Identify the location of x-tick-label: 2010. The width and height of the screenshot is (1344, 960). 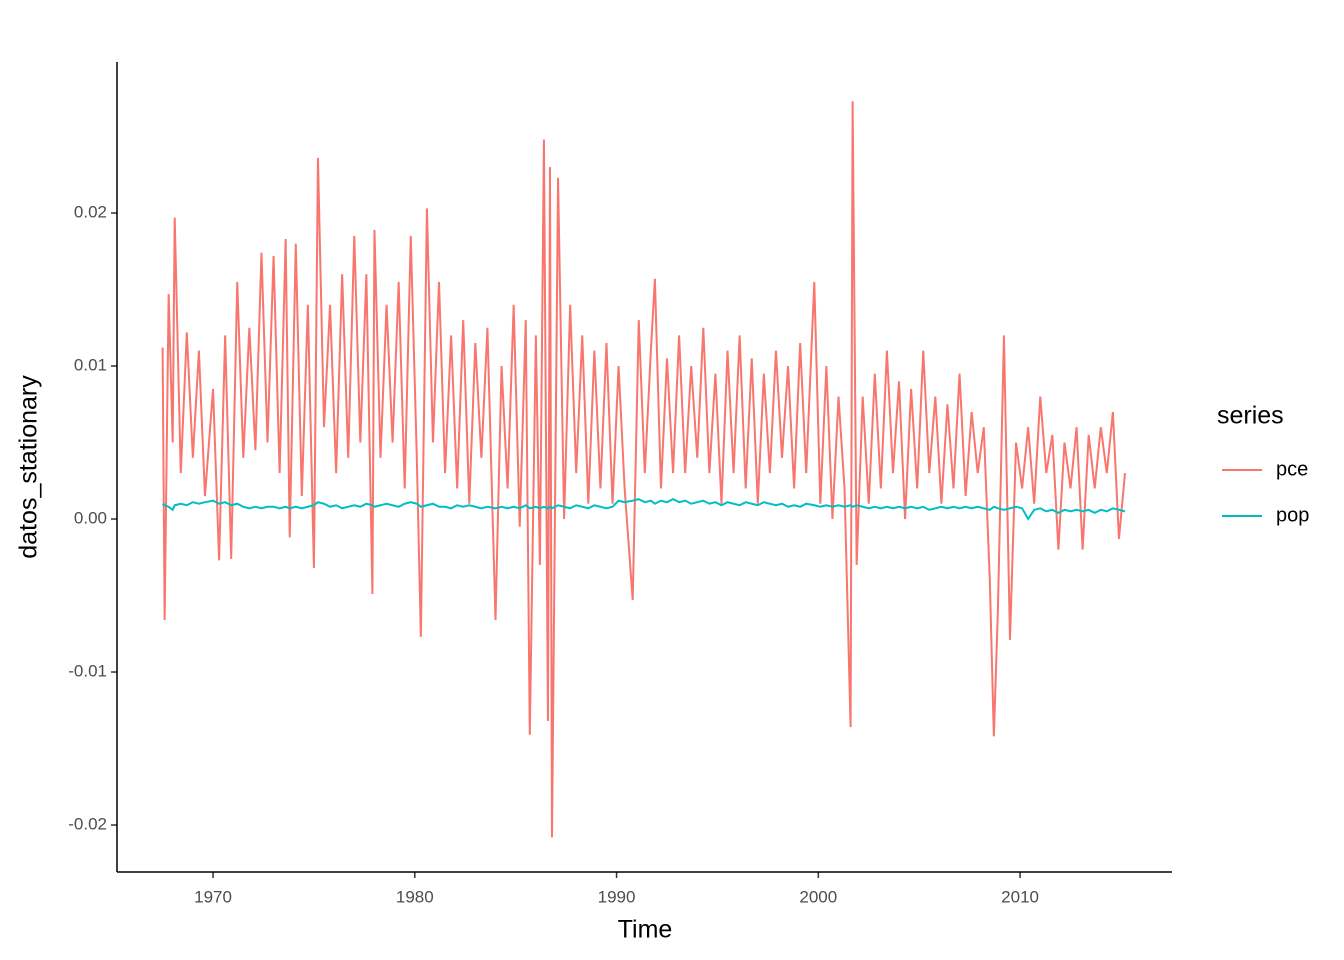
(1020, 896).